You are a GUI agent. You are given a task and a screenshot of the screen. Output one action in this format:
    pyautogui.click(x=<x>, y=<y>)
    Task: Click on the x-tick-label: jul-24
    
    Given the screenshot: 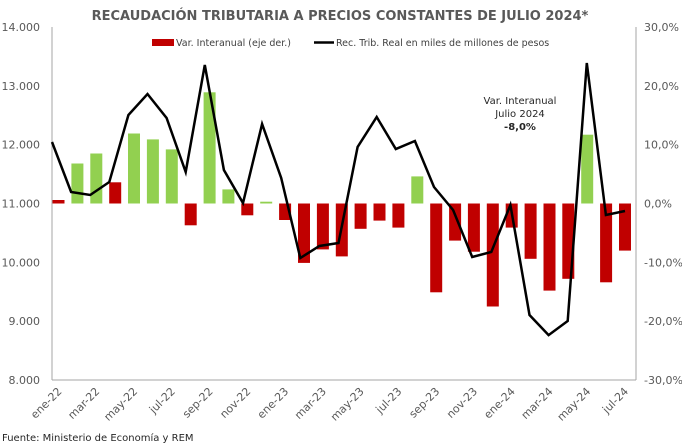 What is the action you would take?
    pyautogui.click(x=615, y=401)
    